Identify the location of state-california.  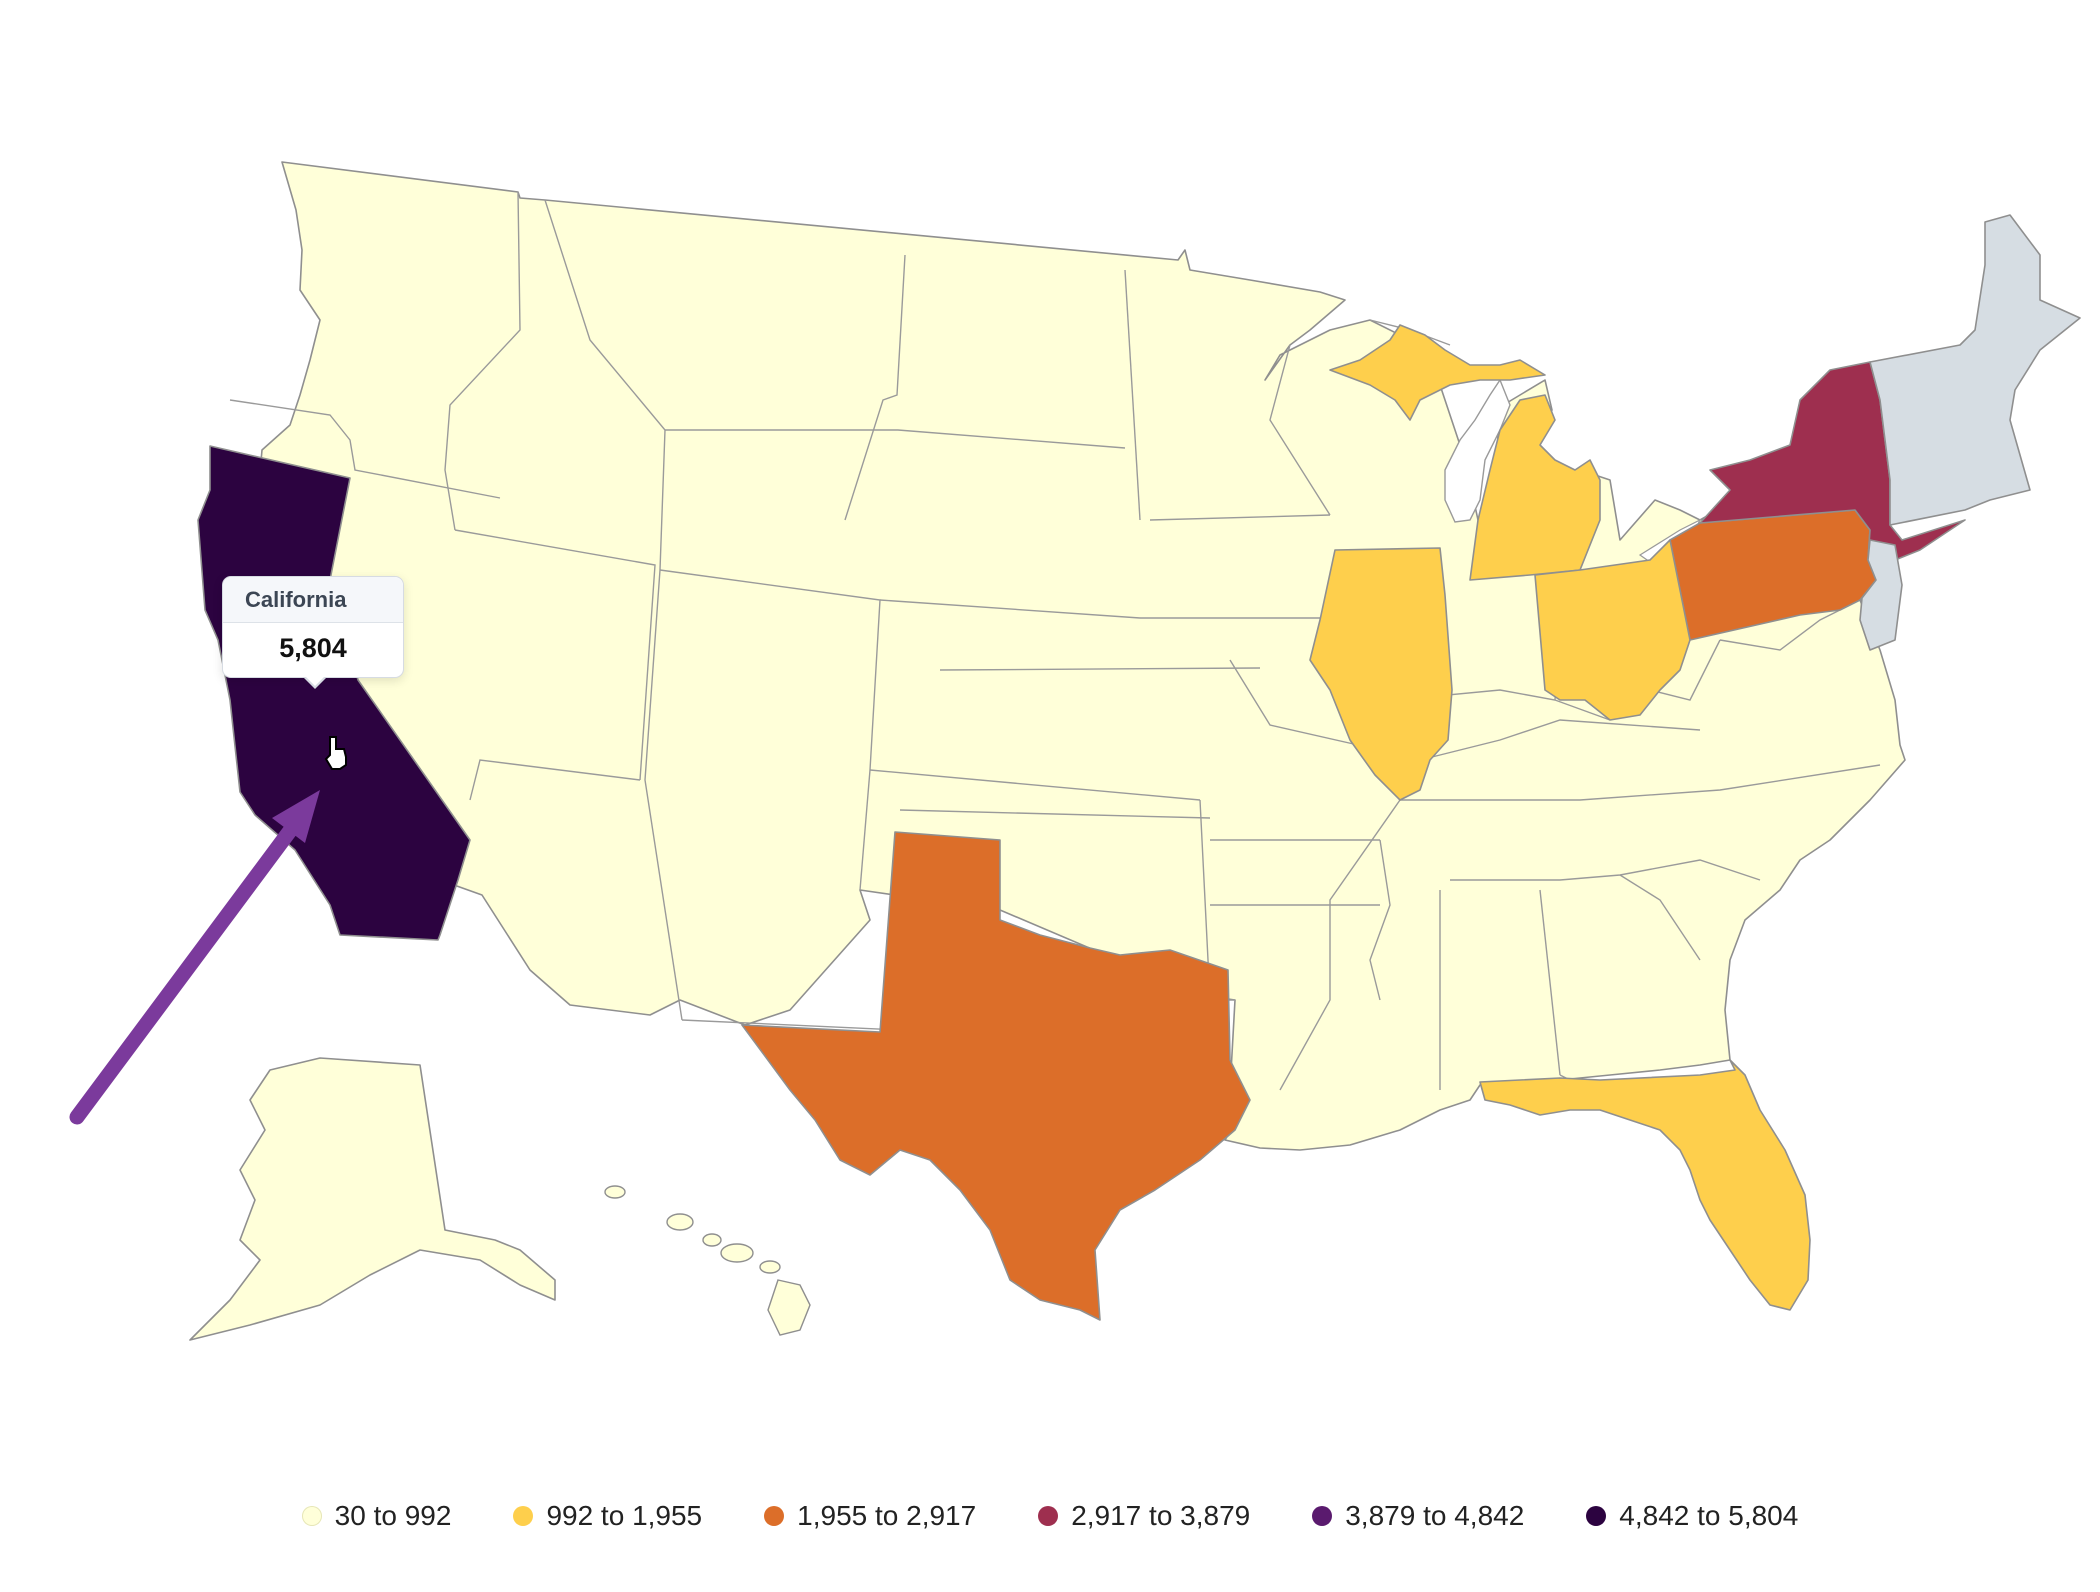
(334, 693).